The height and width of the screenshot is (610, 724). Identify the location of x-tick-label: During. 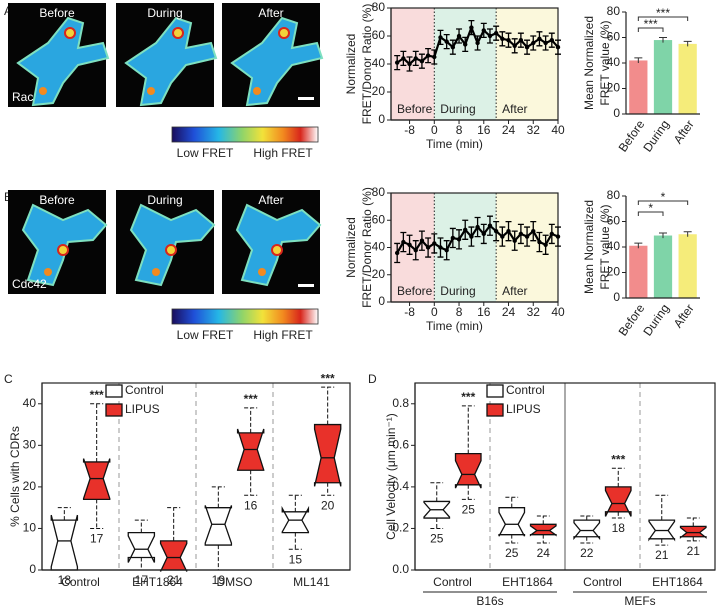
(656, 320).